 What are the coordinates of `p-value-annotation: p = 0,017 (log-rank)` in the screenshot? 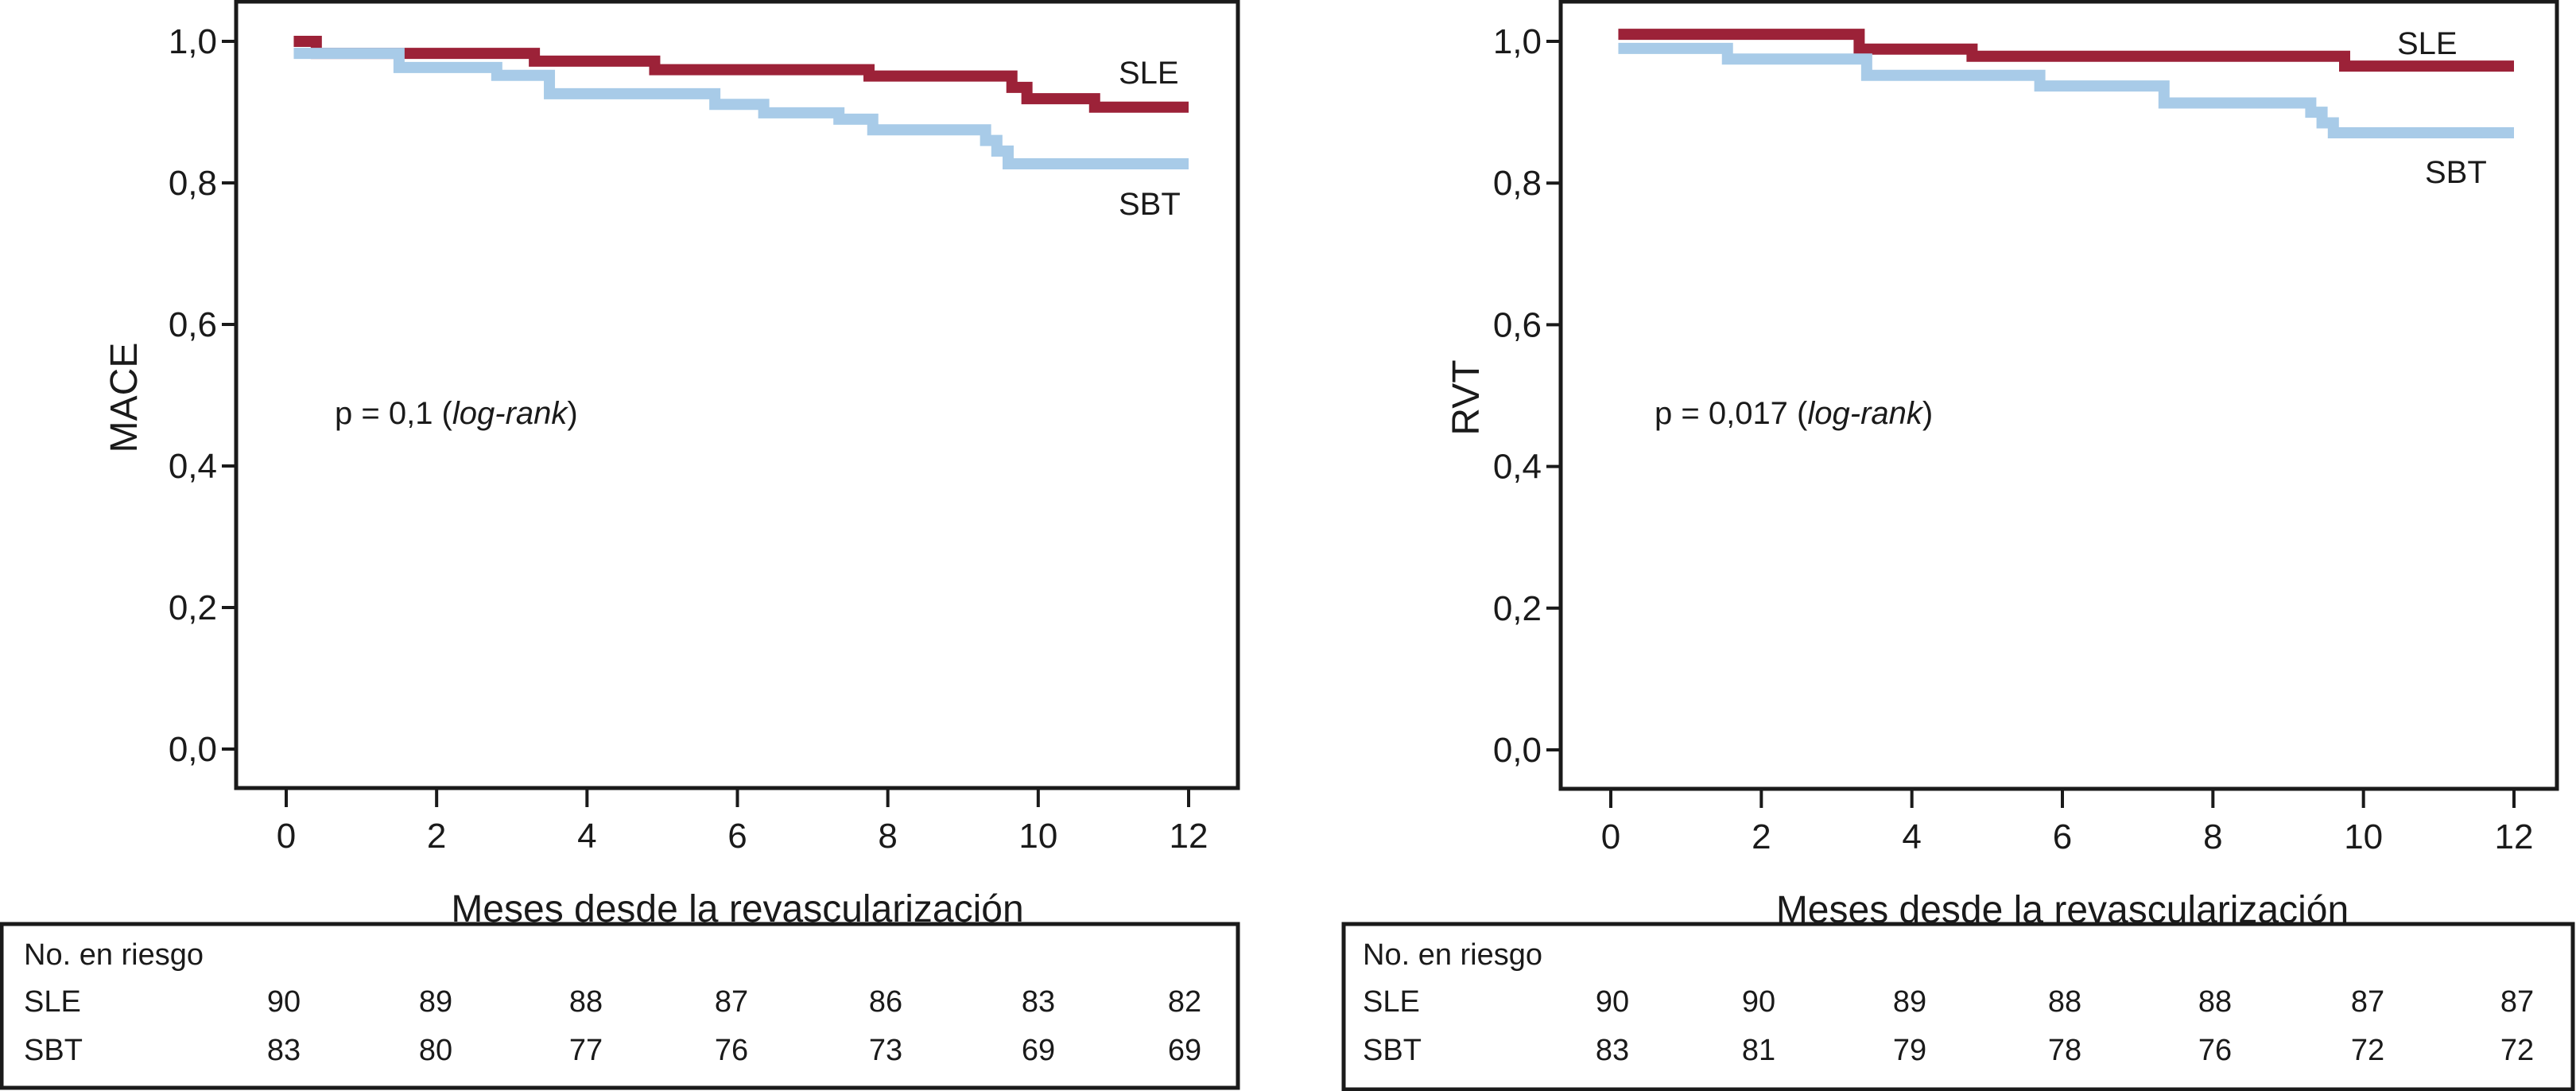 It's located at (1794, 413).